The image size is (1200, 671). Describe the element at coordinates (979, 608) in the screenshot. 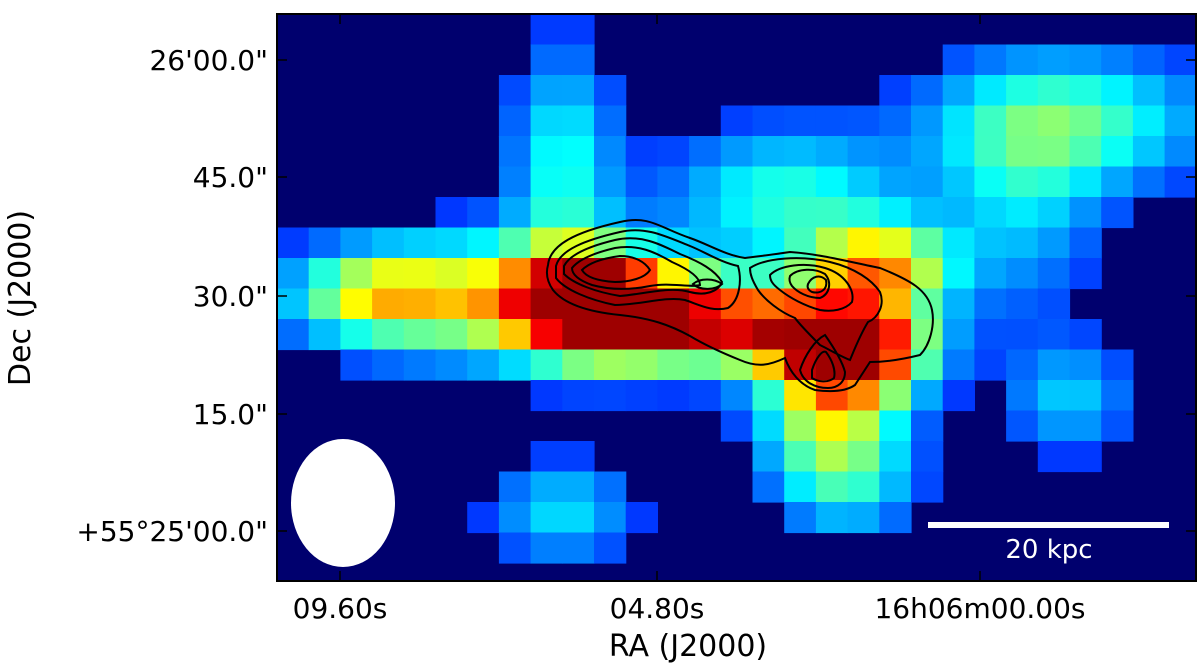

I see `x-tick-label: 16h06m00.00s` at that location.